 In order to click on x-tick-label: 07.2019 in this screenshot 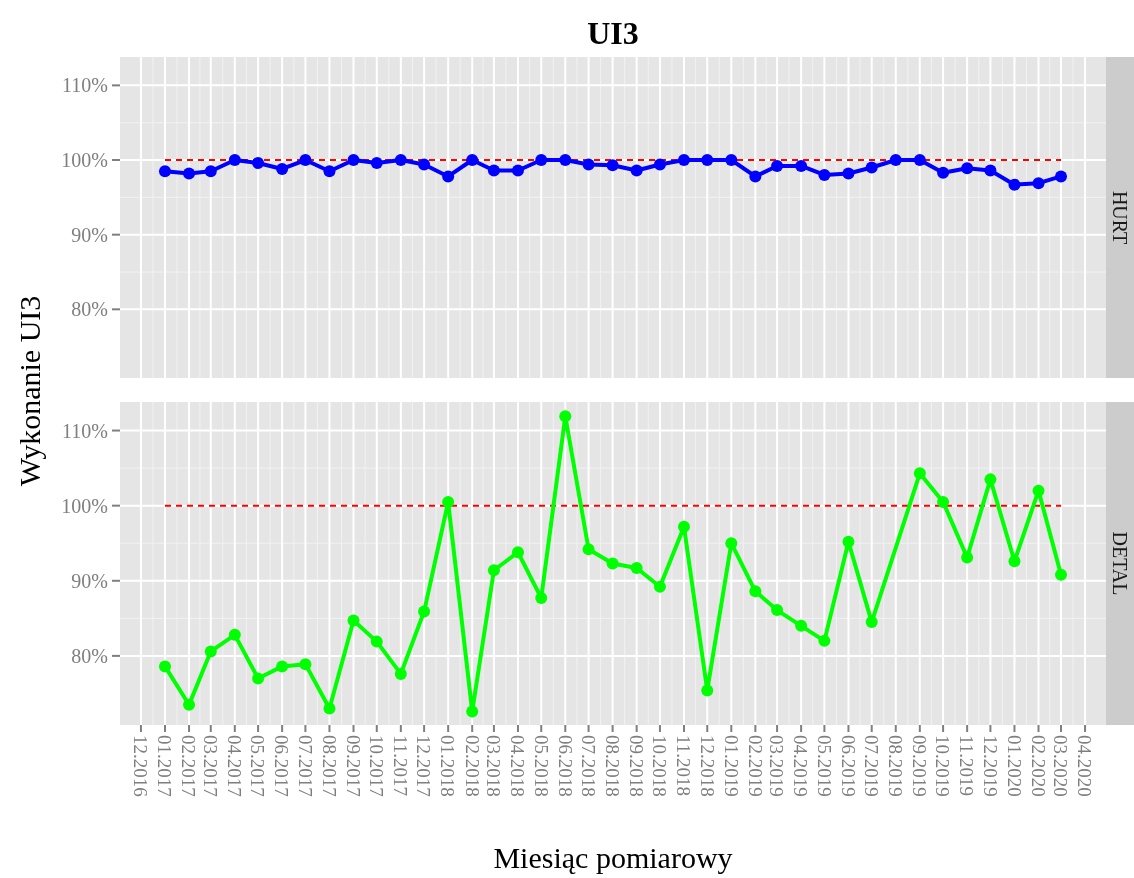, I will do `click(872, 766)`.